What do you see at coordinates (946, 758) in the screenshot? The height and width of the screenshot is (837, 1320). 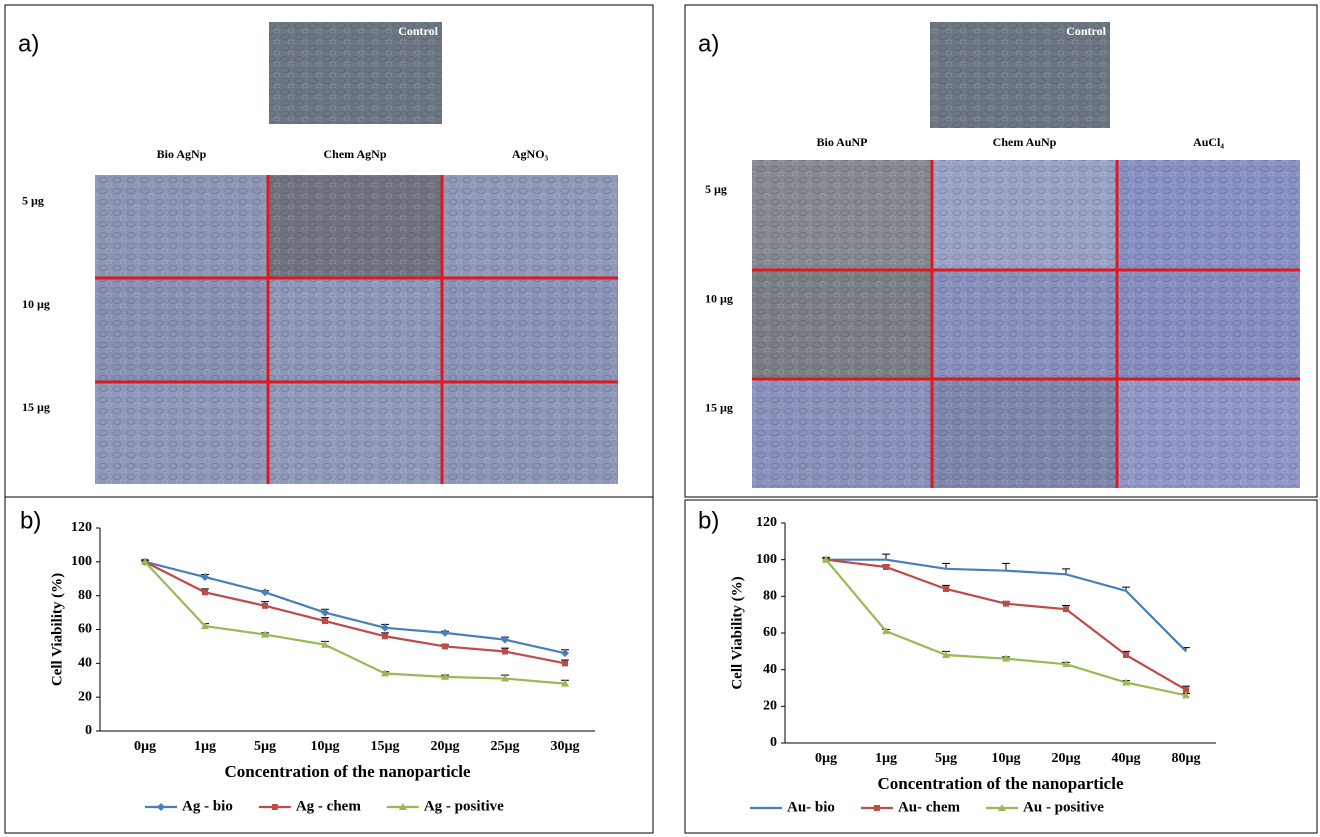 I see `x-tick-label: 5µg` at bounding box center [946, 758].